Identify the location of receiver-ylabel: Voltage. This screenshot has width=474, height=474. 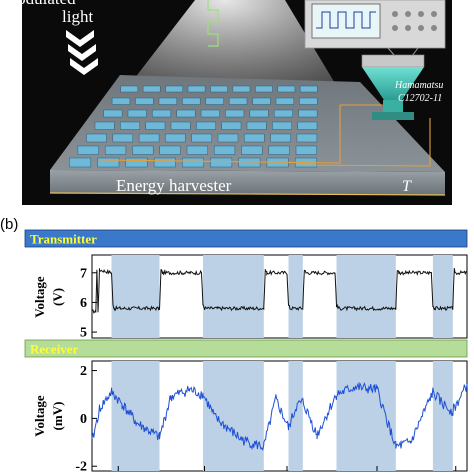
(39, 416).